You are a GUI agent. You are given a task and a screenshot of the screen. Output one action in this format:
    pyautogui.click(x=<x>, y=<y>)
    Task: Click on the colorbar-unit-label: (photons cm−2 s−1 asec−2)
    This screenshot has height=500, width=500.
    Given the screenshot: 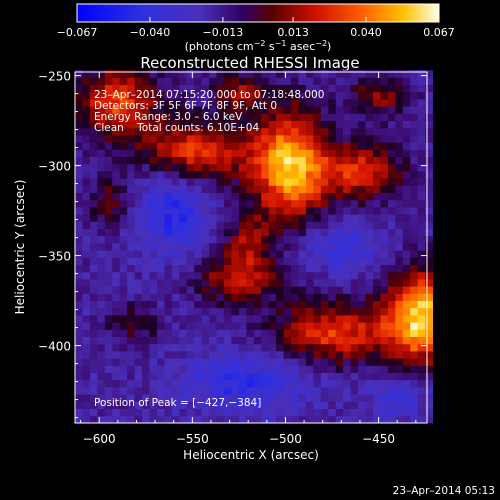 What is the action you would take?
    pyautogui.click(x=258, y=46)
    